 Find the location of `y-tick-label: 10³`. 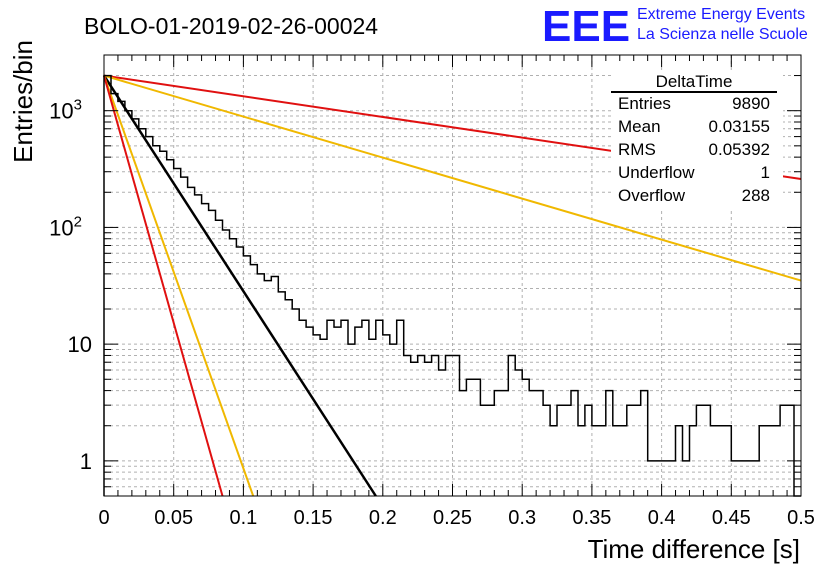

y-tick-label: 10³ is located at coordinates (65, 110).